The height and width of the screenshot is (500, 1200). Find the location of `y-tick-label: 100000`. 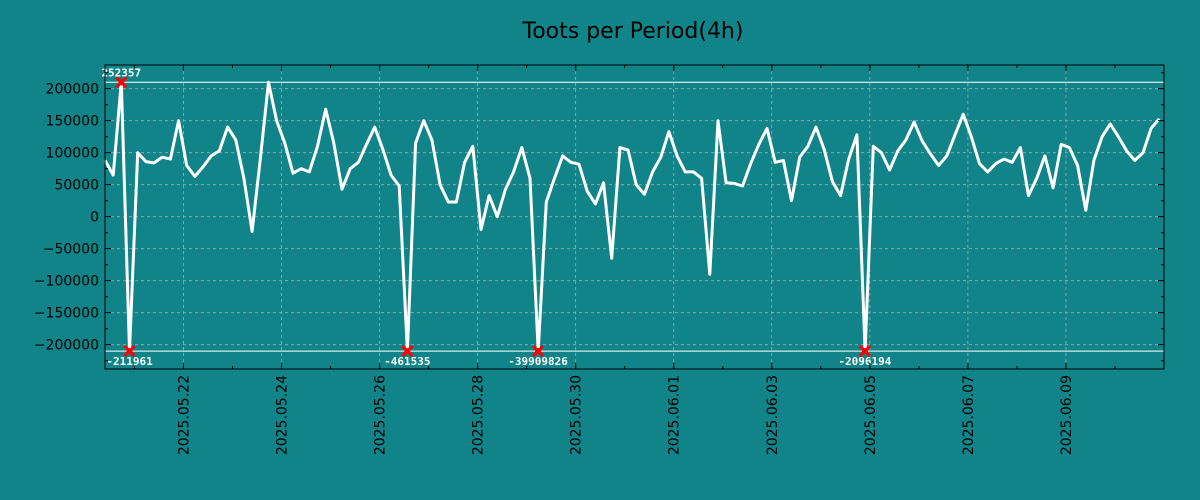

y-tick-label: 100000 is located at coordinates (72, 154).